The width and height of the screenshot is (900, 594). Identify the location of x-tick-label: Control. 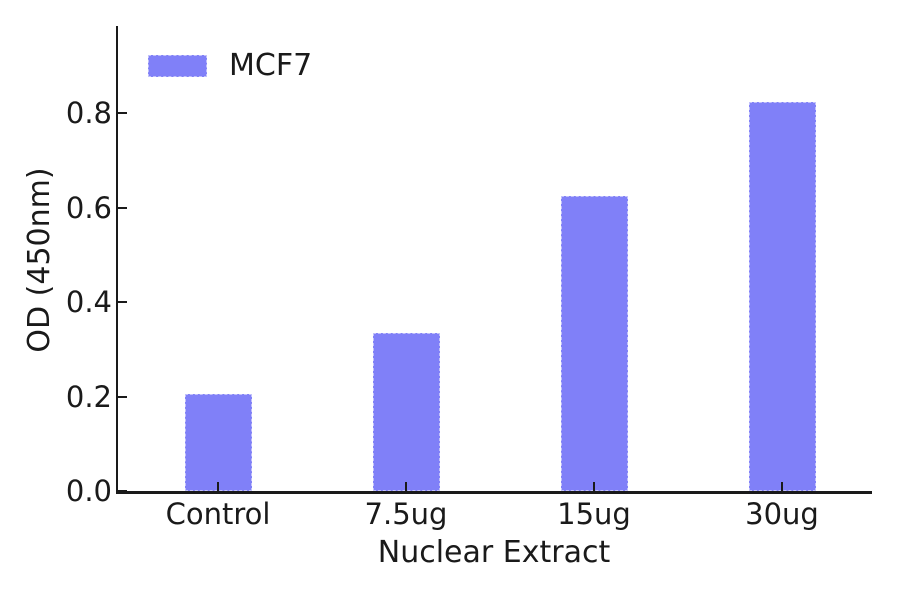
(218, 514).